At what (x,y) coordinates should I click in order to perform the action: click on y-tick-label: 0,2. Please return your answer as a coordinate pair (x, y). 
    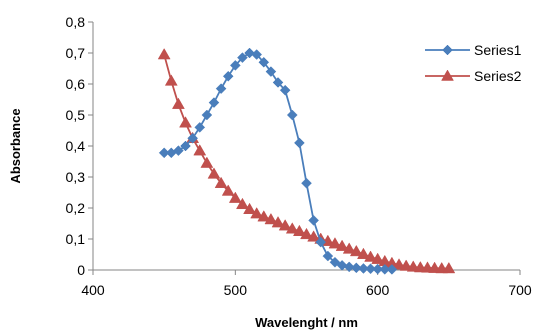
    Looking at the image, I should click on (76, 208).